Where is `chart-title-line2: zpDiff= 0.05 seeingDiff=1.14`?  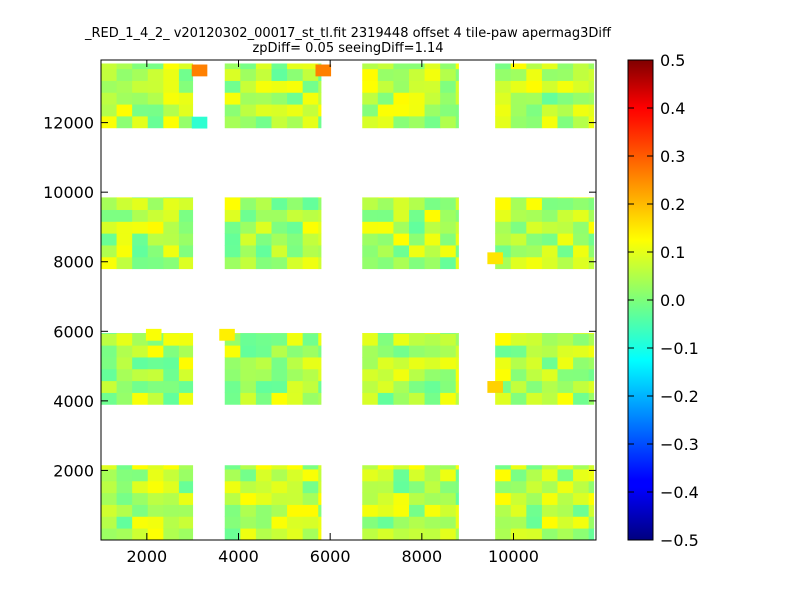 chart-title-line2: zpDiff= 0.05 seeingDiff=1.14 is located at coordinates (347, 48).